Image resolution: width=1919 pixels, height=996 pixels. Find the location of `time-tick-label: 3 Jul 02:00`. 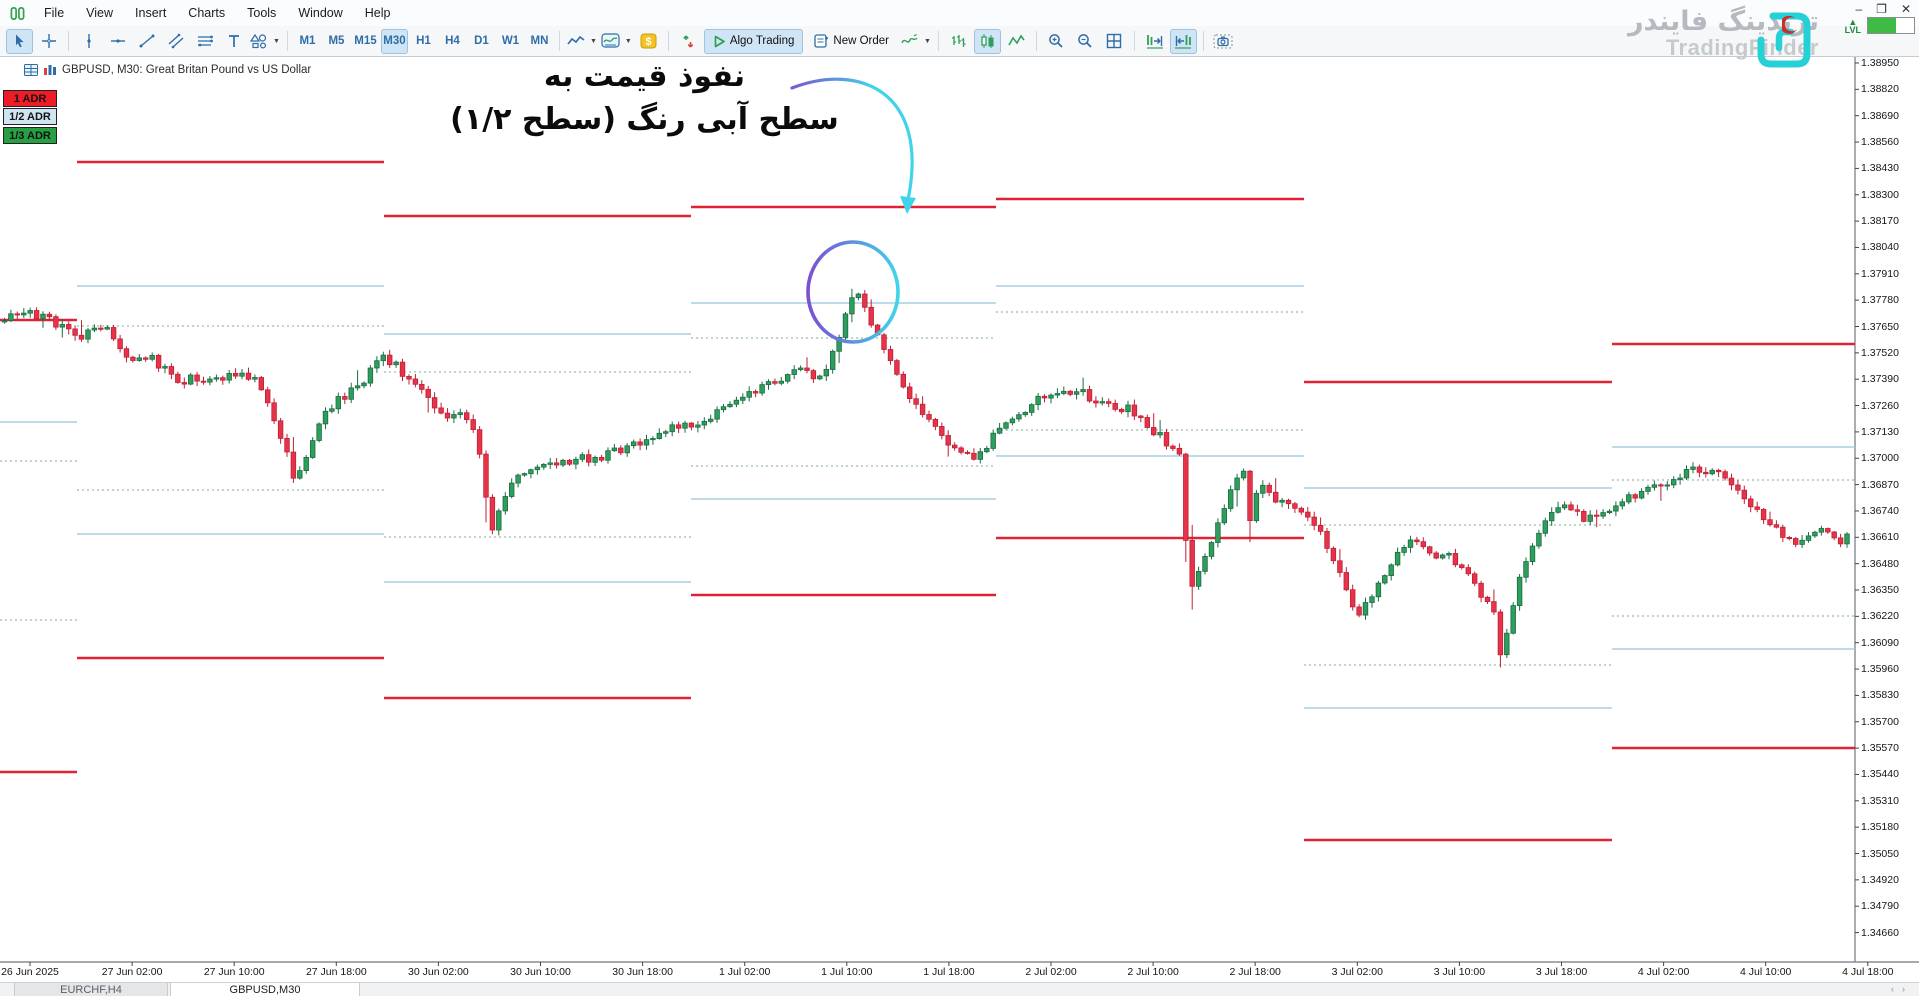

time-tick-label: 3 Jul 02:00 is located at coordinates (1357, 972).